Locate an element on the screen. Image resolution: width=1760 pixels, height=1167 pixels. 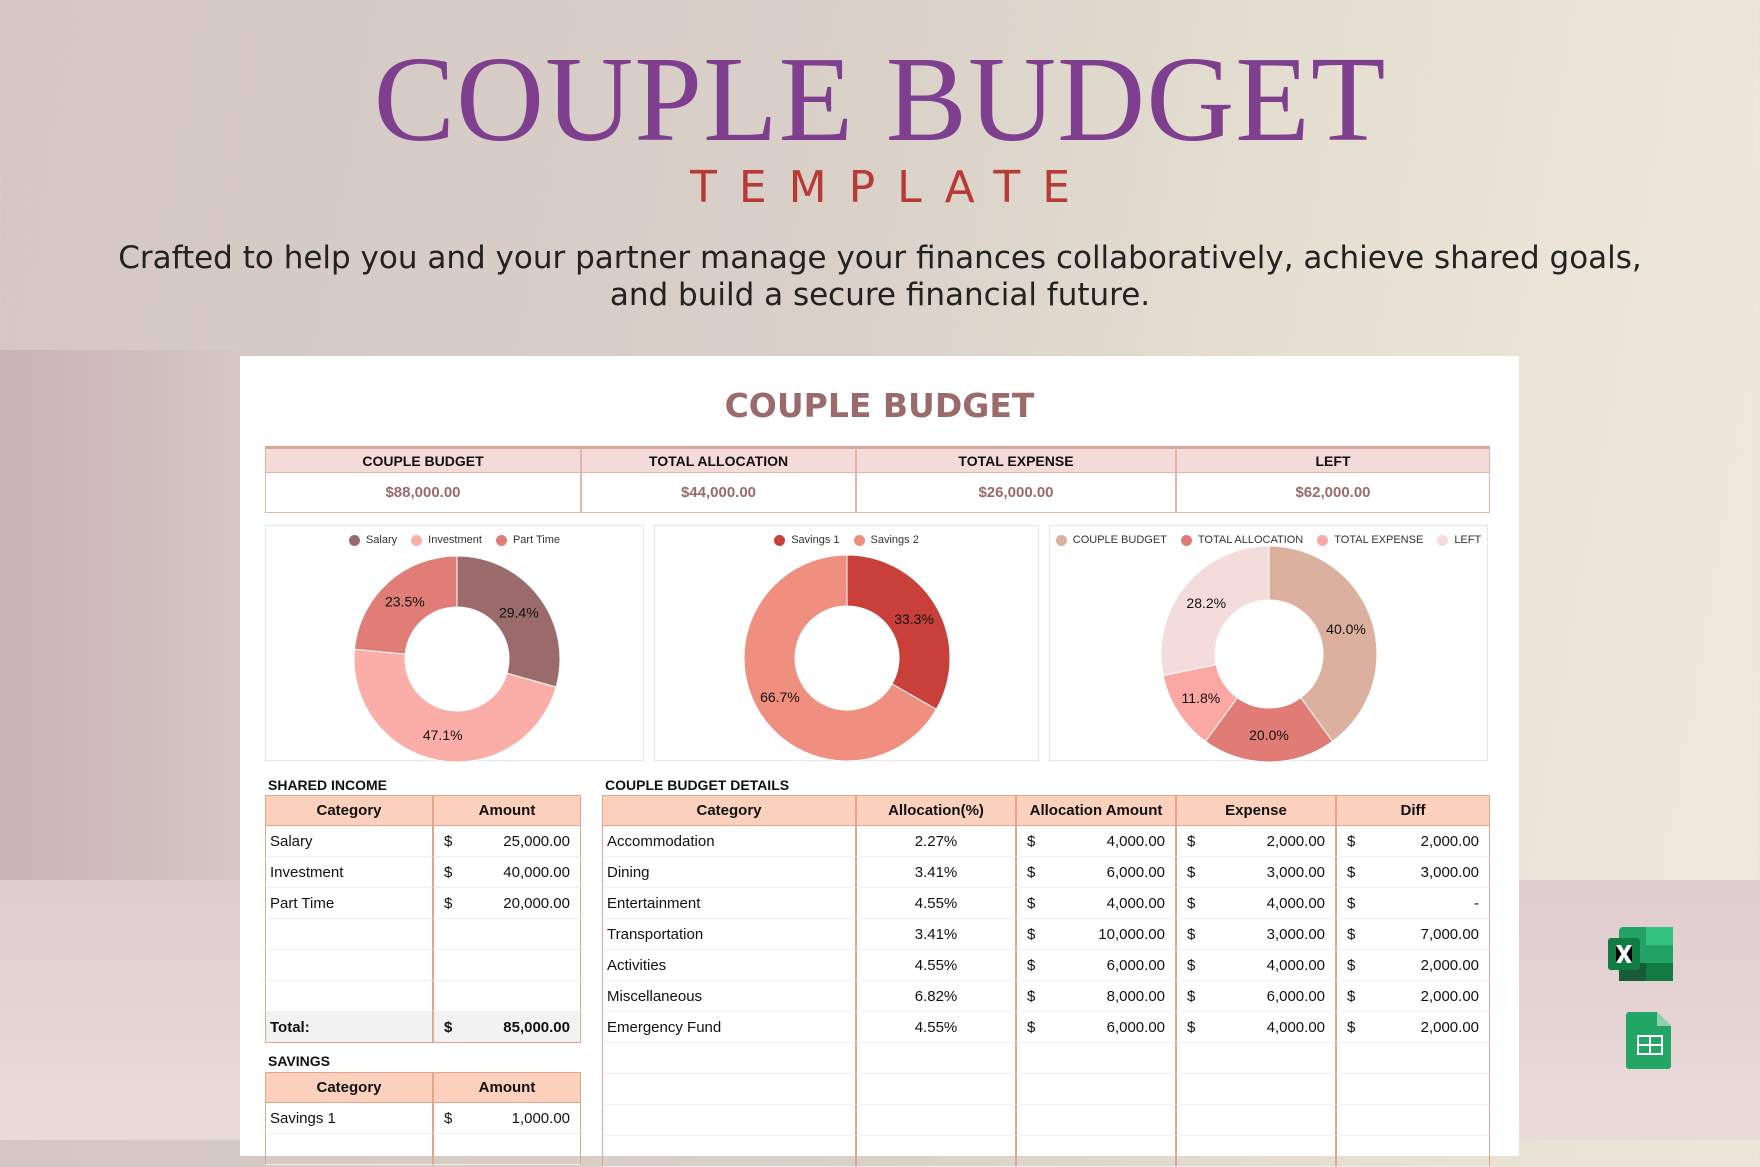
cell-text: 4.55% is located at coordinates (936, 1027).